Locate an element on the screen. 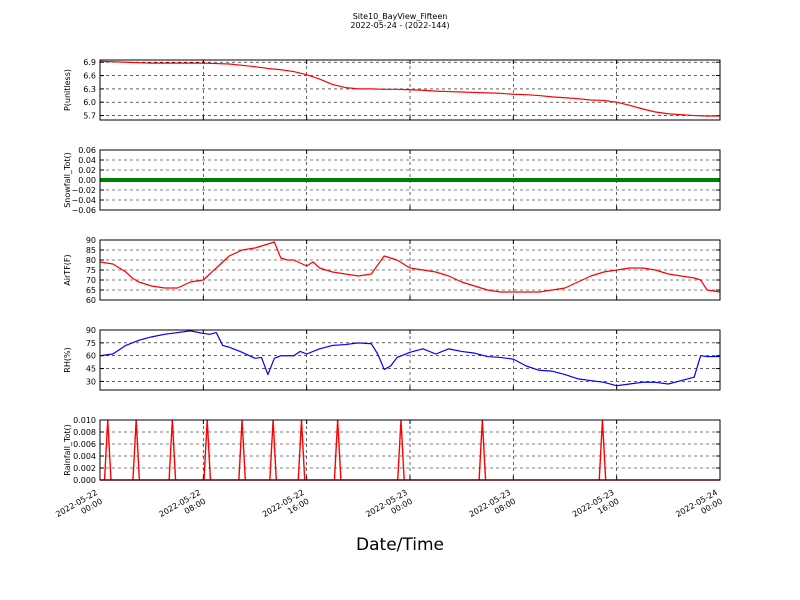 This screenshot has width=800, height=600. y-tick-label: −0.02 is located at coordinates (83, 190).